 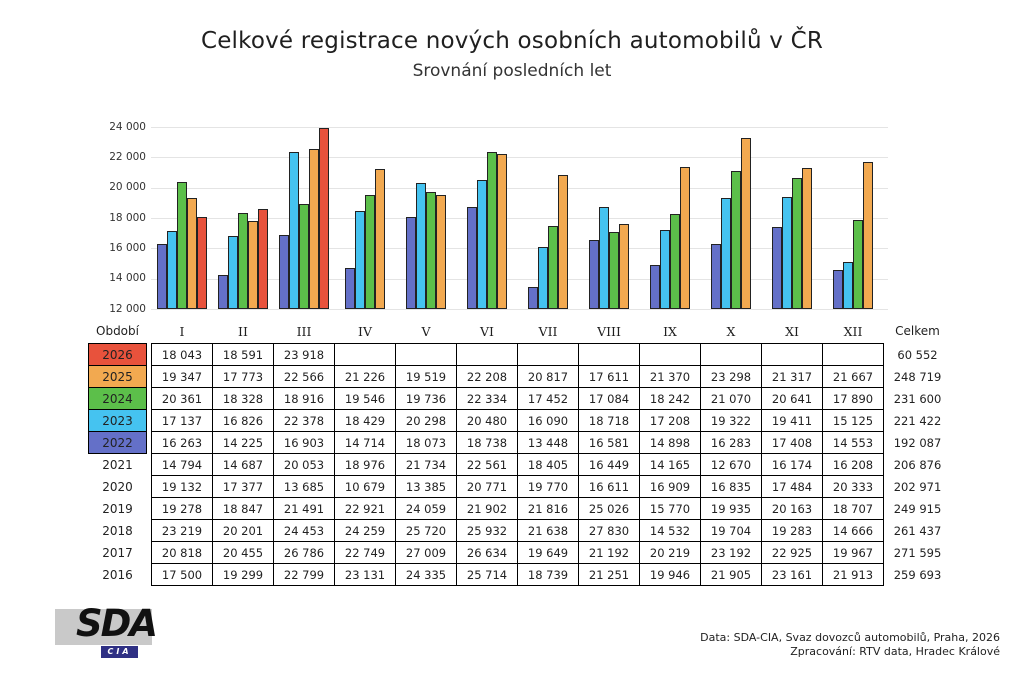 I want to click on total-2016: 259 693, so click(x=917, y=574).